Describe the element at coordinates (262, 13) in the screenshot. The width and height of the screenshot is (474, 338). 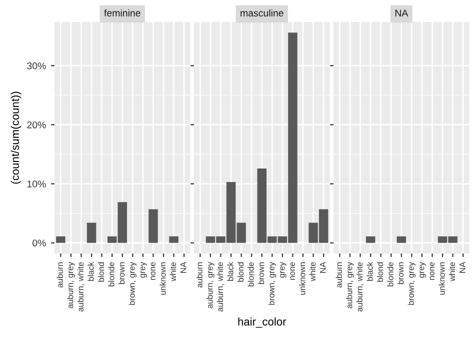
I see `chart-title: masculine` at that location.